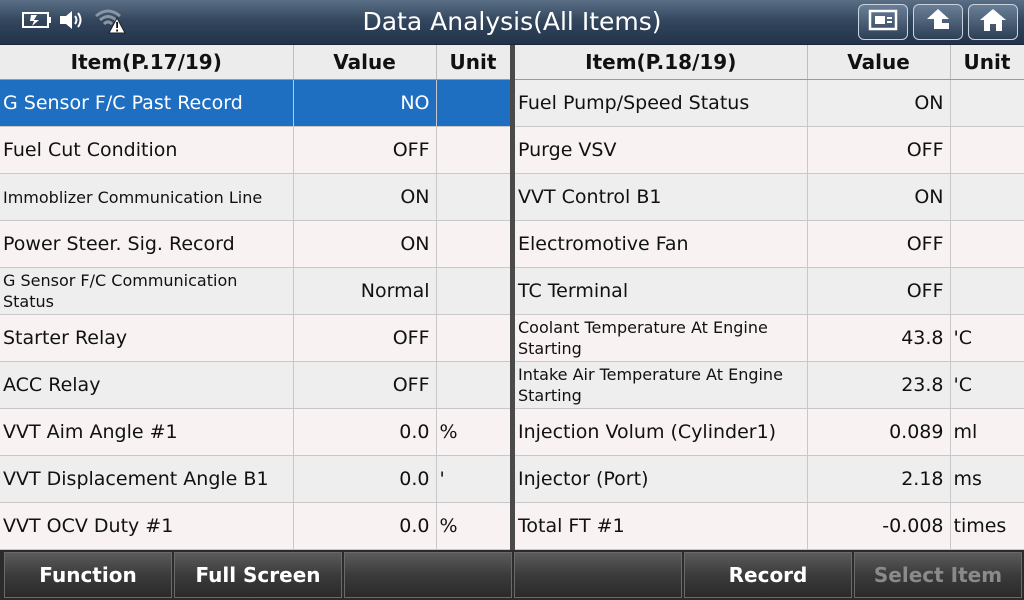  What do you see at coordinates (365, 291) in the screenshot?
I see `value-cell: Normal` at bounding box center [365, 291].